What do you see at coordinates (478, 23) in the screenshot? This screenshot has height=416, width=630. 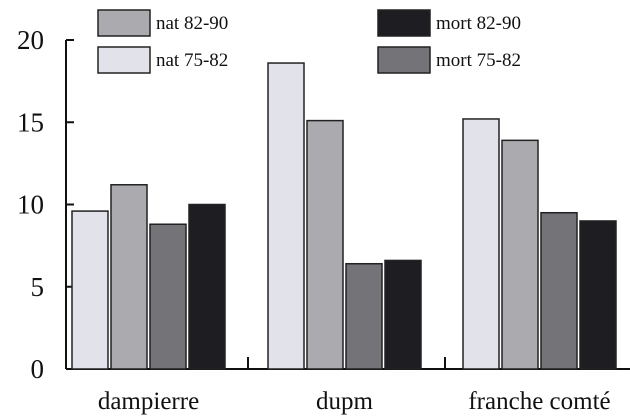 I see `legend-label: mort 82-90` at bounding box center [478, 23].